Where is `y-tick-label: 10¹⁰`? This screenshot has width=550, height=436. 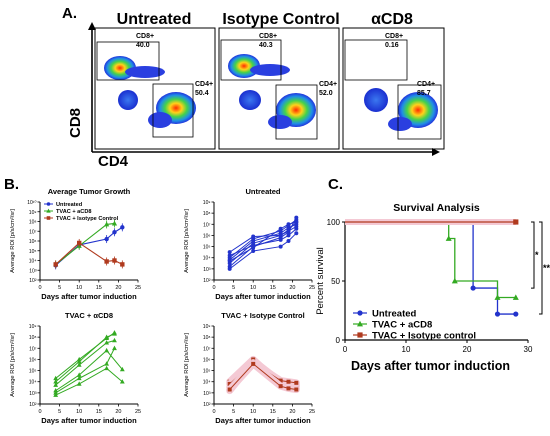 y-tick-label: 10¹⁰ is located at coordinates (31, 203).